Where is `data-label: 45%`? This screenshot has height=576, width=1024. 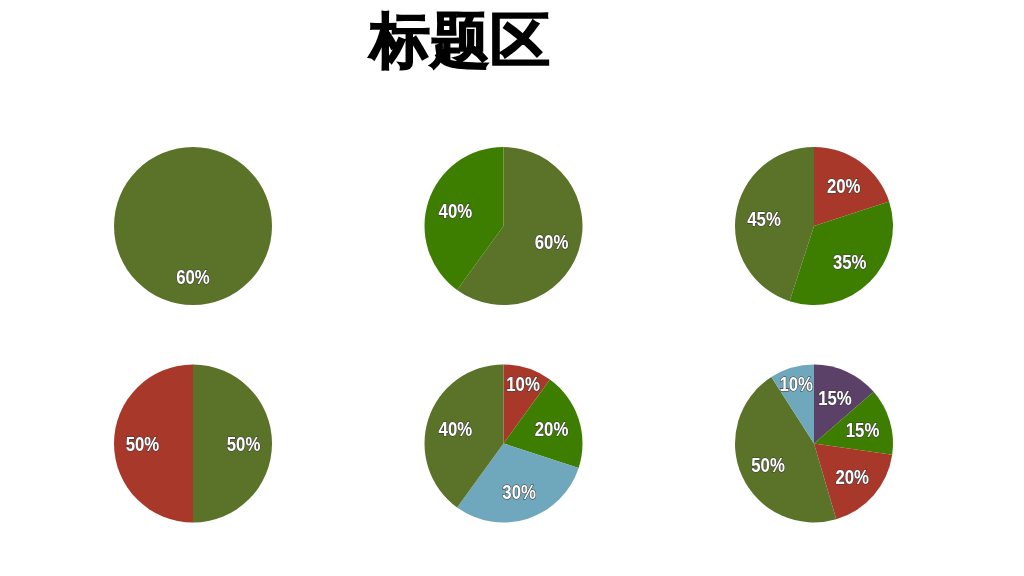
data-label: 45% is located at coordinates (764, 218).